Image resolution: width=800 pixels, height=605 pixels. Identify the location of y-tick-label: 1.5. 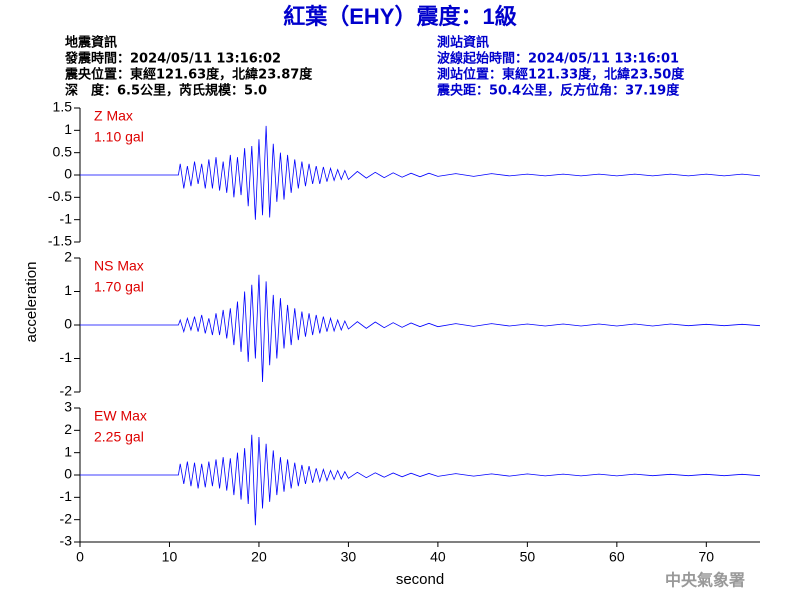
(63, 107).